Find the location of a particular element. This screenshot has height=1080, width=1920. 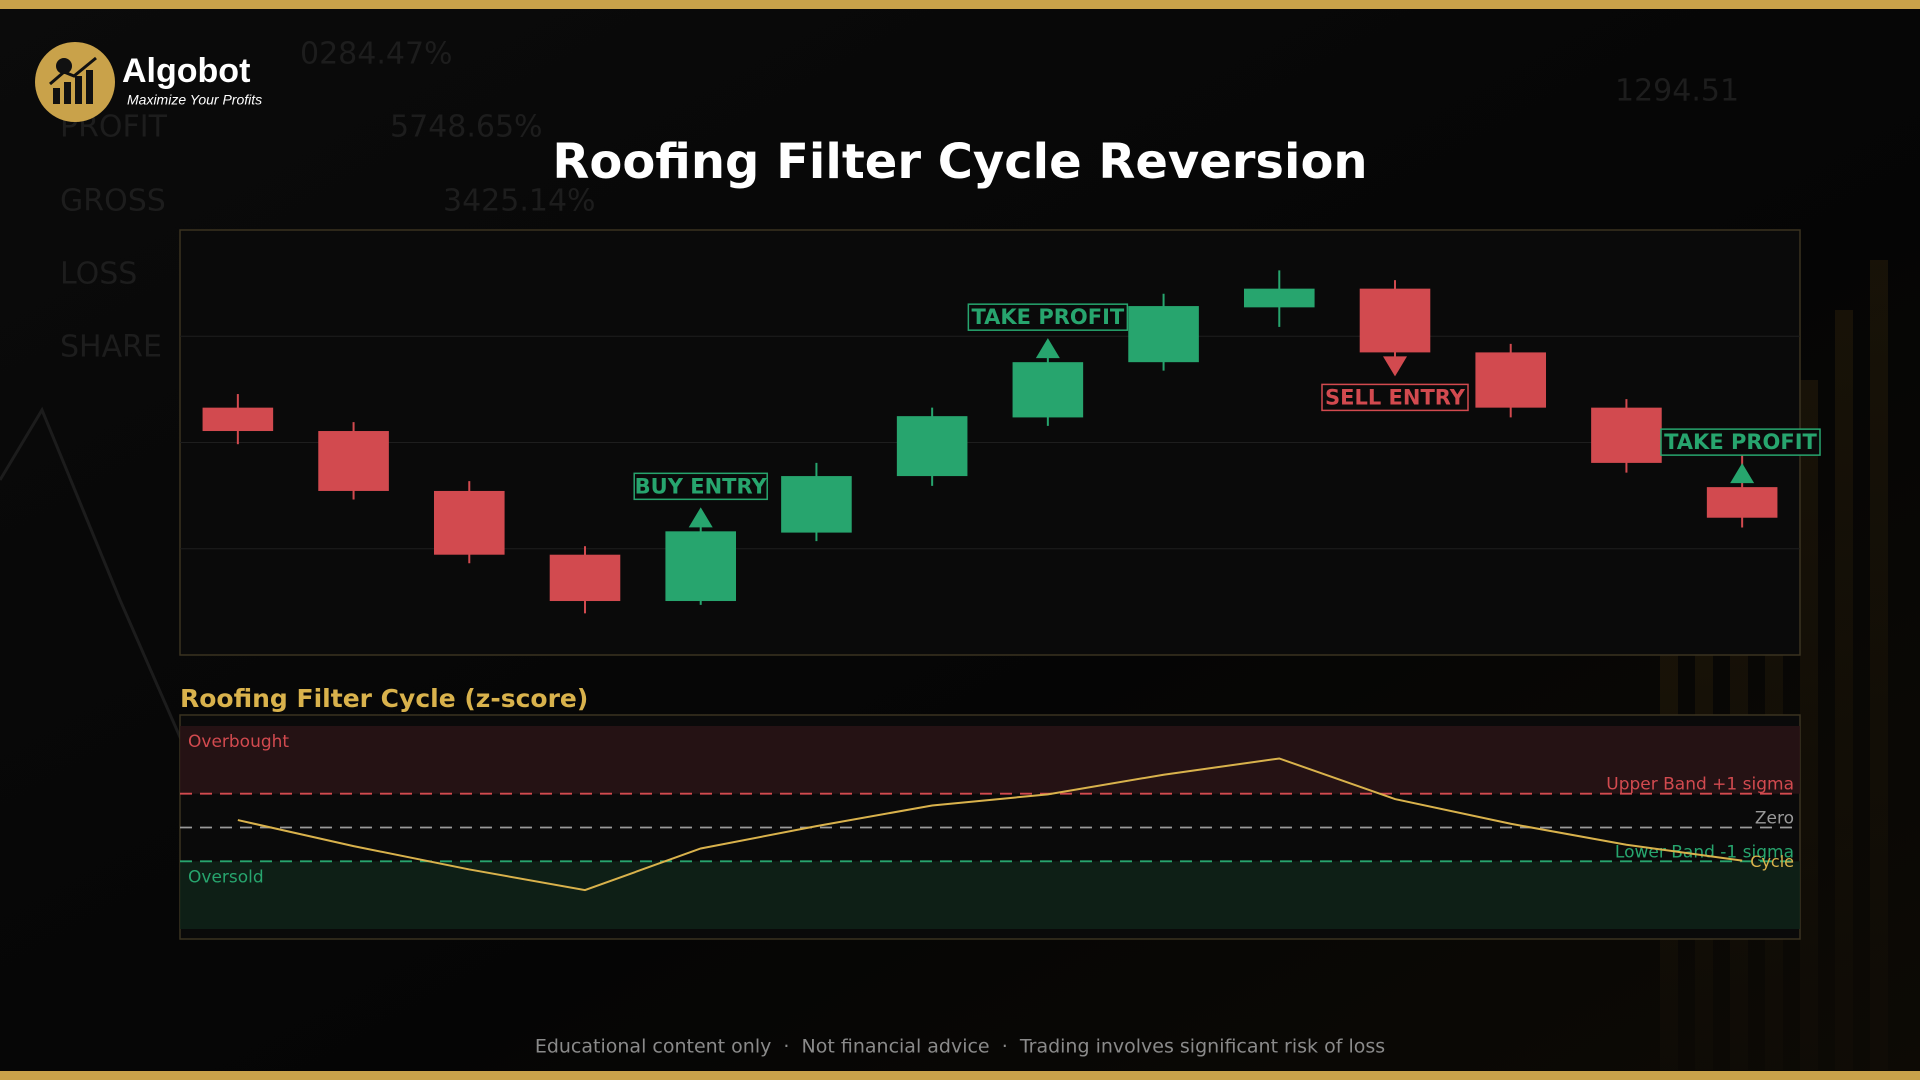

panel-title: Roofing Filter Cycle (z-score) is located at coordinates (384, 698).